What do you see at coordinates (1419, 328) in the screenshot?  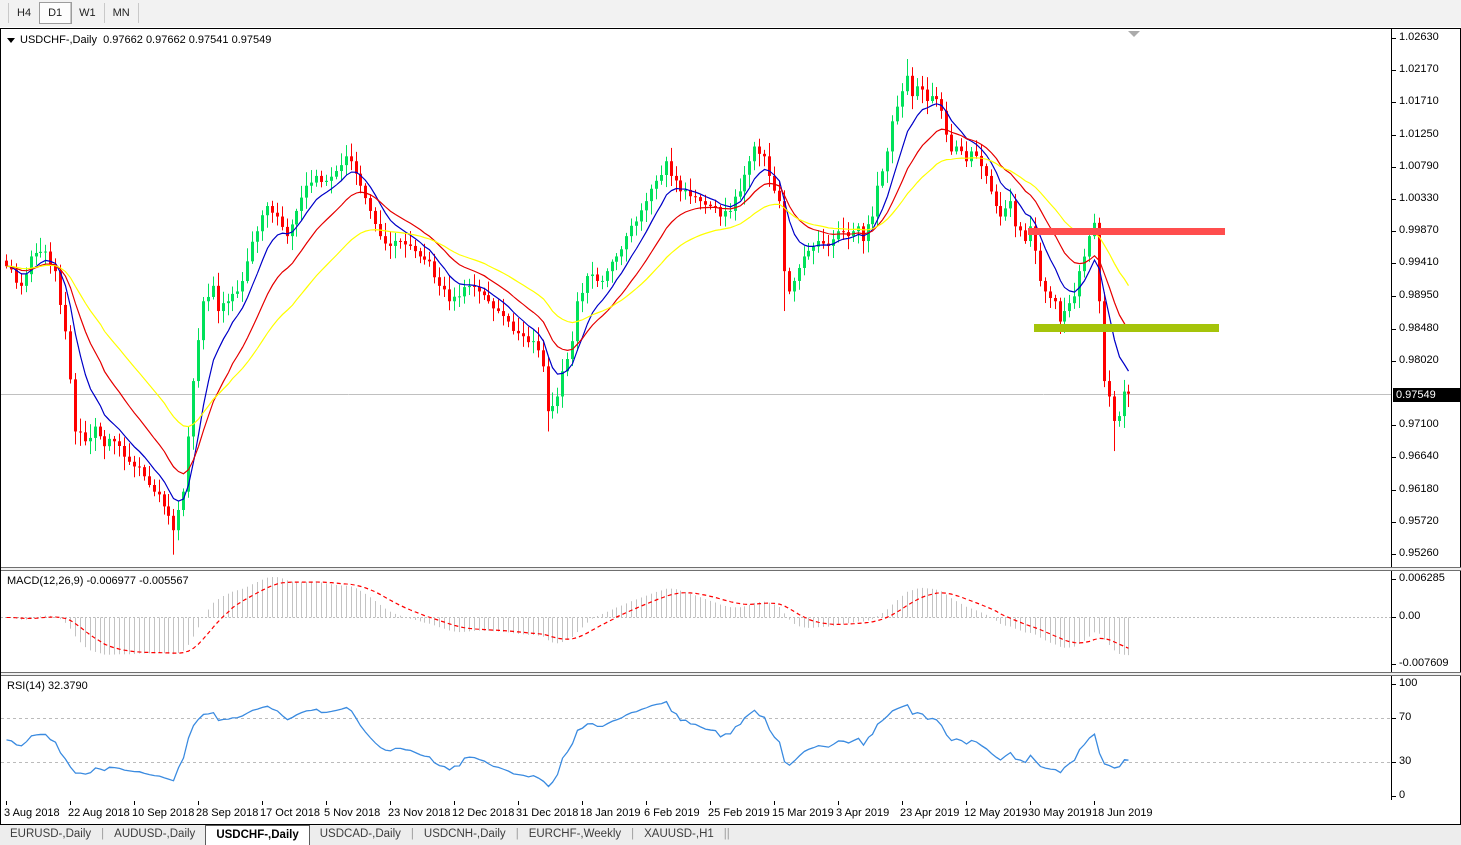 I see `price-axis-tick: 0.98480` at bounding box center [1419, 328].